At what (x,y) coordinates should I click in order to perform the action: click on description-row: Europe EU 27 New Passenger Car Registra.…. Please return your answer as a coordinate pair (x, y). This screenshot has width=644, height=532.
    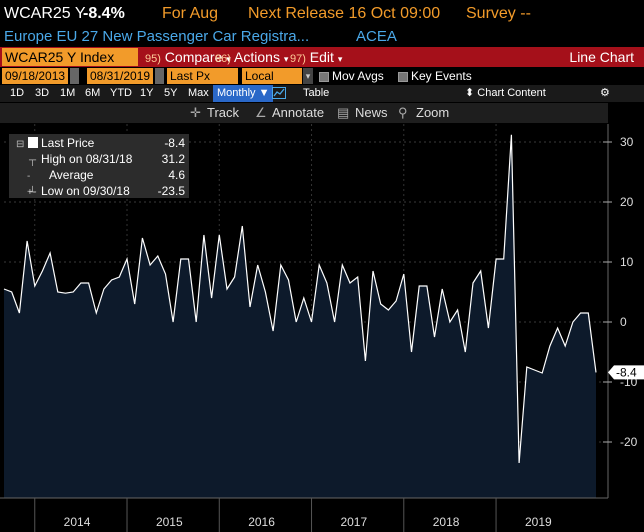
    Looking at the image, I should click on (322, 37).